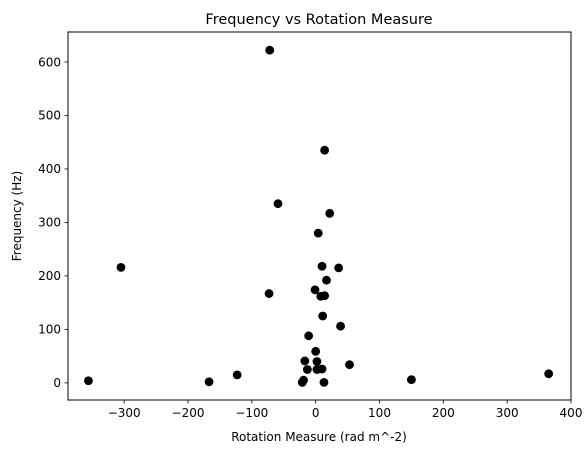  What do you see at coordinates (319, 437) in the screenshot?
I see `x-axis-label: Rotation Measure (rad m^-2)` at bounding box center [319, 437].